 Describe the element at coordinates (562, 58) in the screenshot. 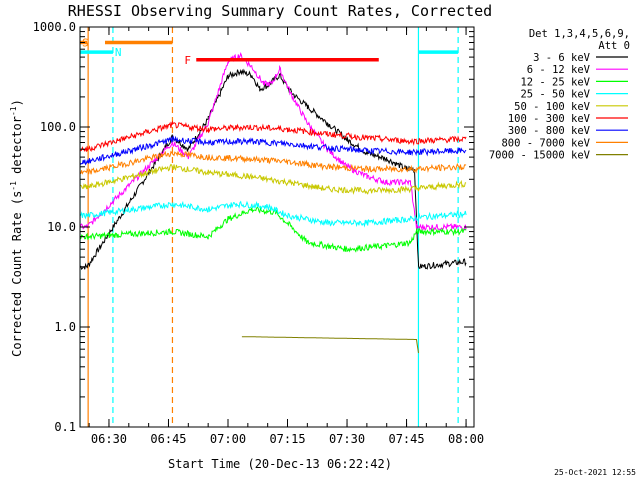

I see `legend-label-0: 3 - 6 keV` at that location.